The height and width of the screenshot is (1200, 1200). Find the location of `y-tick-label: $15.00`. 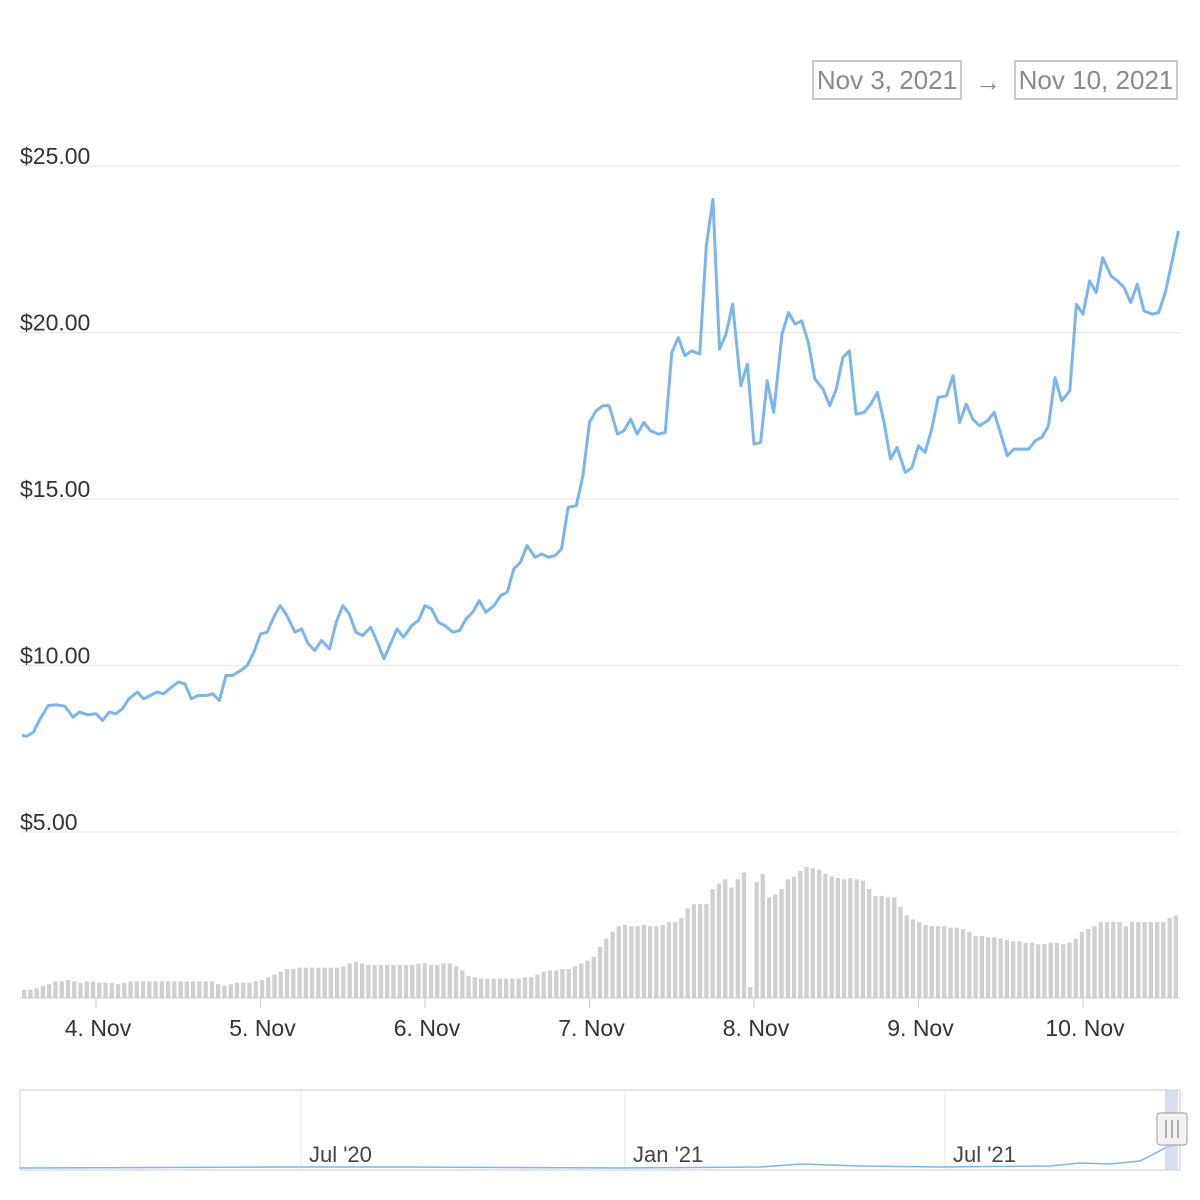

y-tick-label: $15.00 is located at coordinates (55, 489).